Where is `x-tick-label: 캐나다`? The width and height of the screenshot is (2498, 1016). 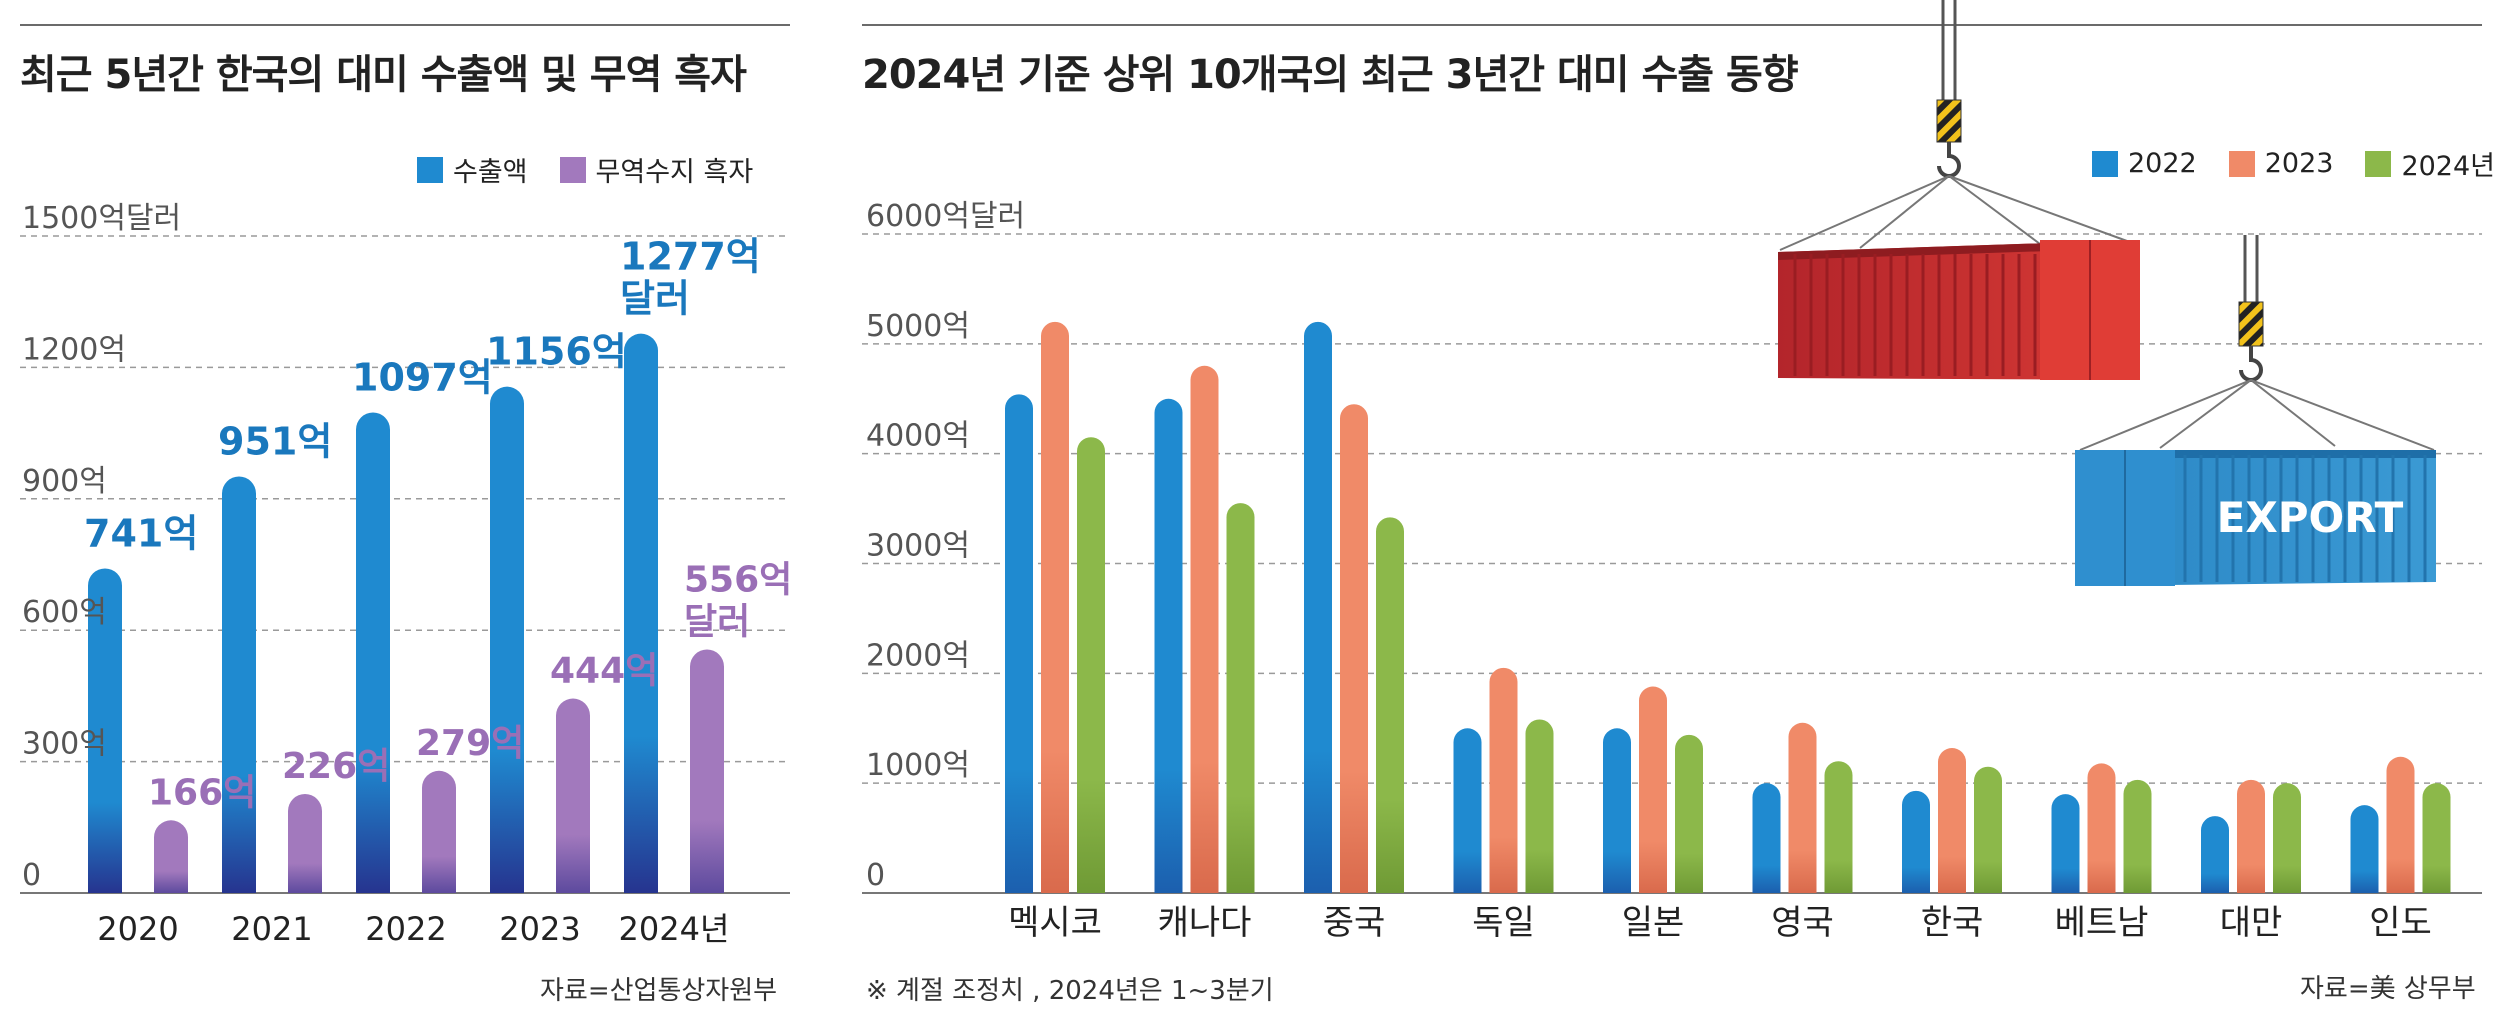 x-tick-label: 캐나다 is located at coordinates (1205, 923).